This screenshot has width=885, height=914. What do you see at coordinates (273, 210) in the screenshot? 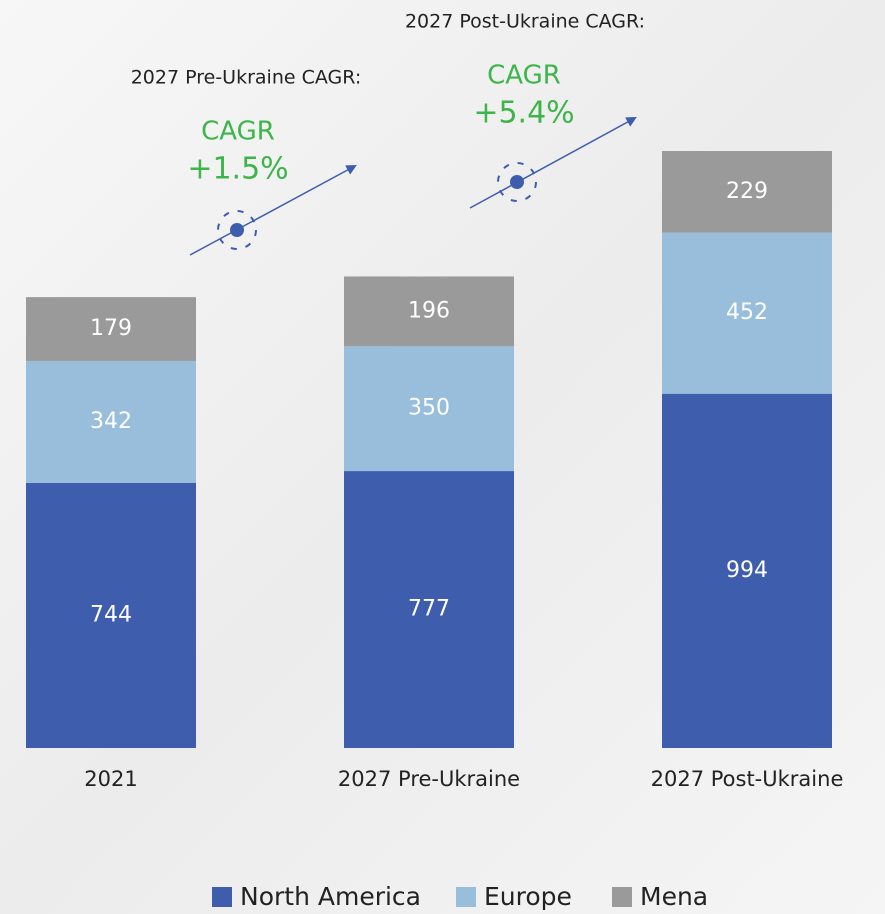
I see `arrow-pre` at bounding box center [273, 210].